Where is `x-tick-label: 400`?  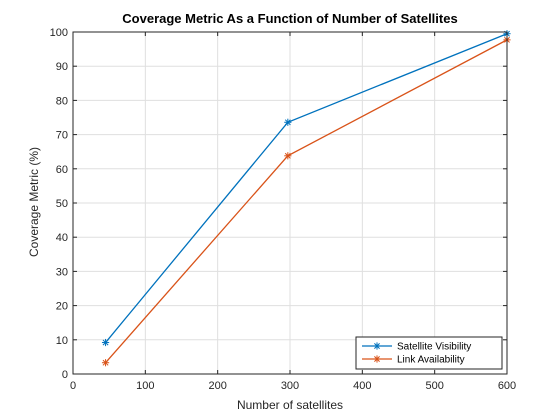
x-tick-label: 400 is located at coordinates (362, 386).